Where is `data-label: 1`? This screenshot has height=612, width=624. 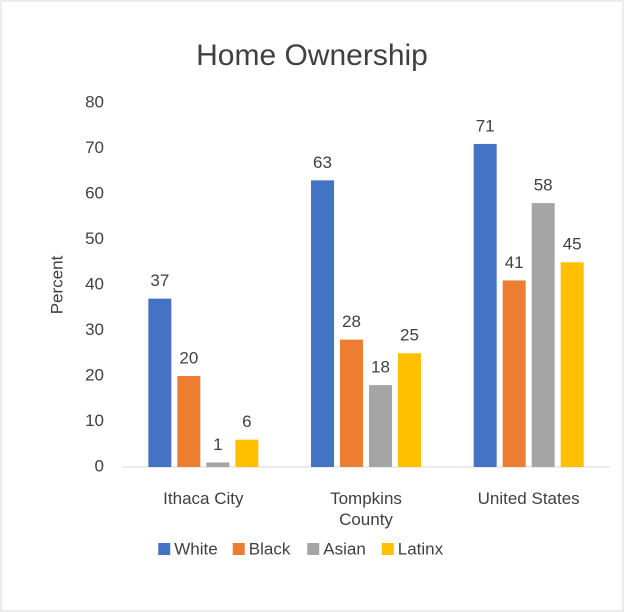 data-label: 1 is located at coordinates (217, 444).